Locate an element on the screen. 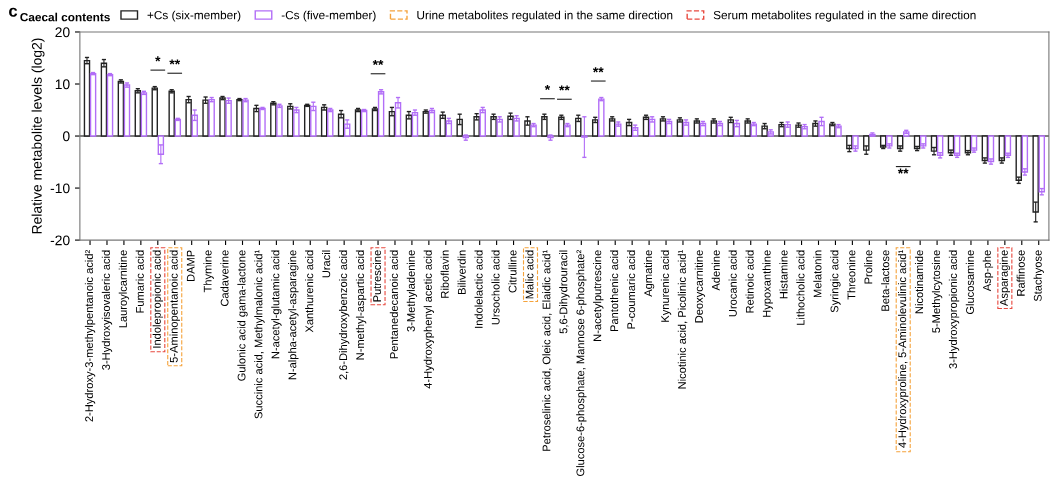 The image size is (1051, 492). x-tick-label: Indolepropionic acid is located at coordinates (157, 299).